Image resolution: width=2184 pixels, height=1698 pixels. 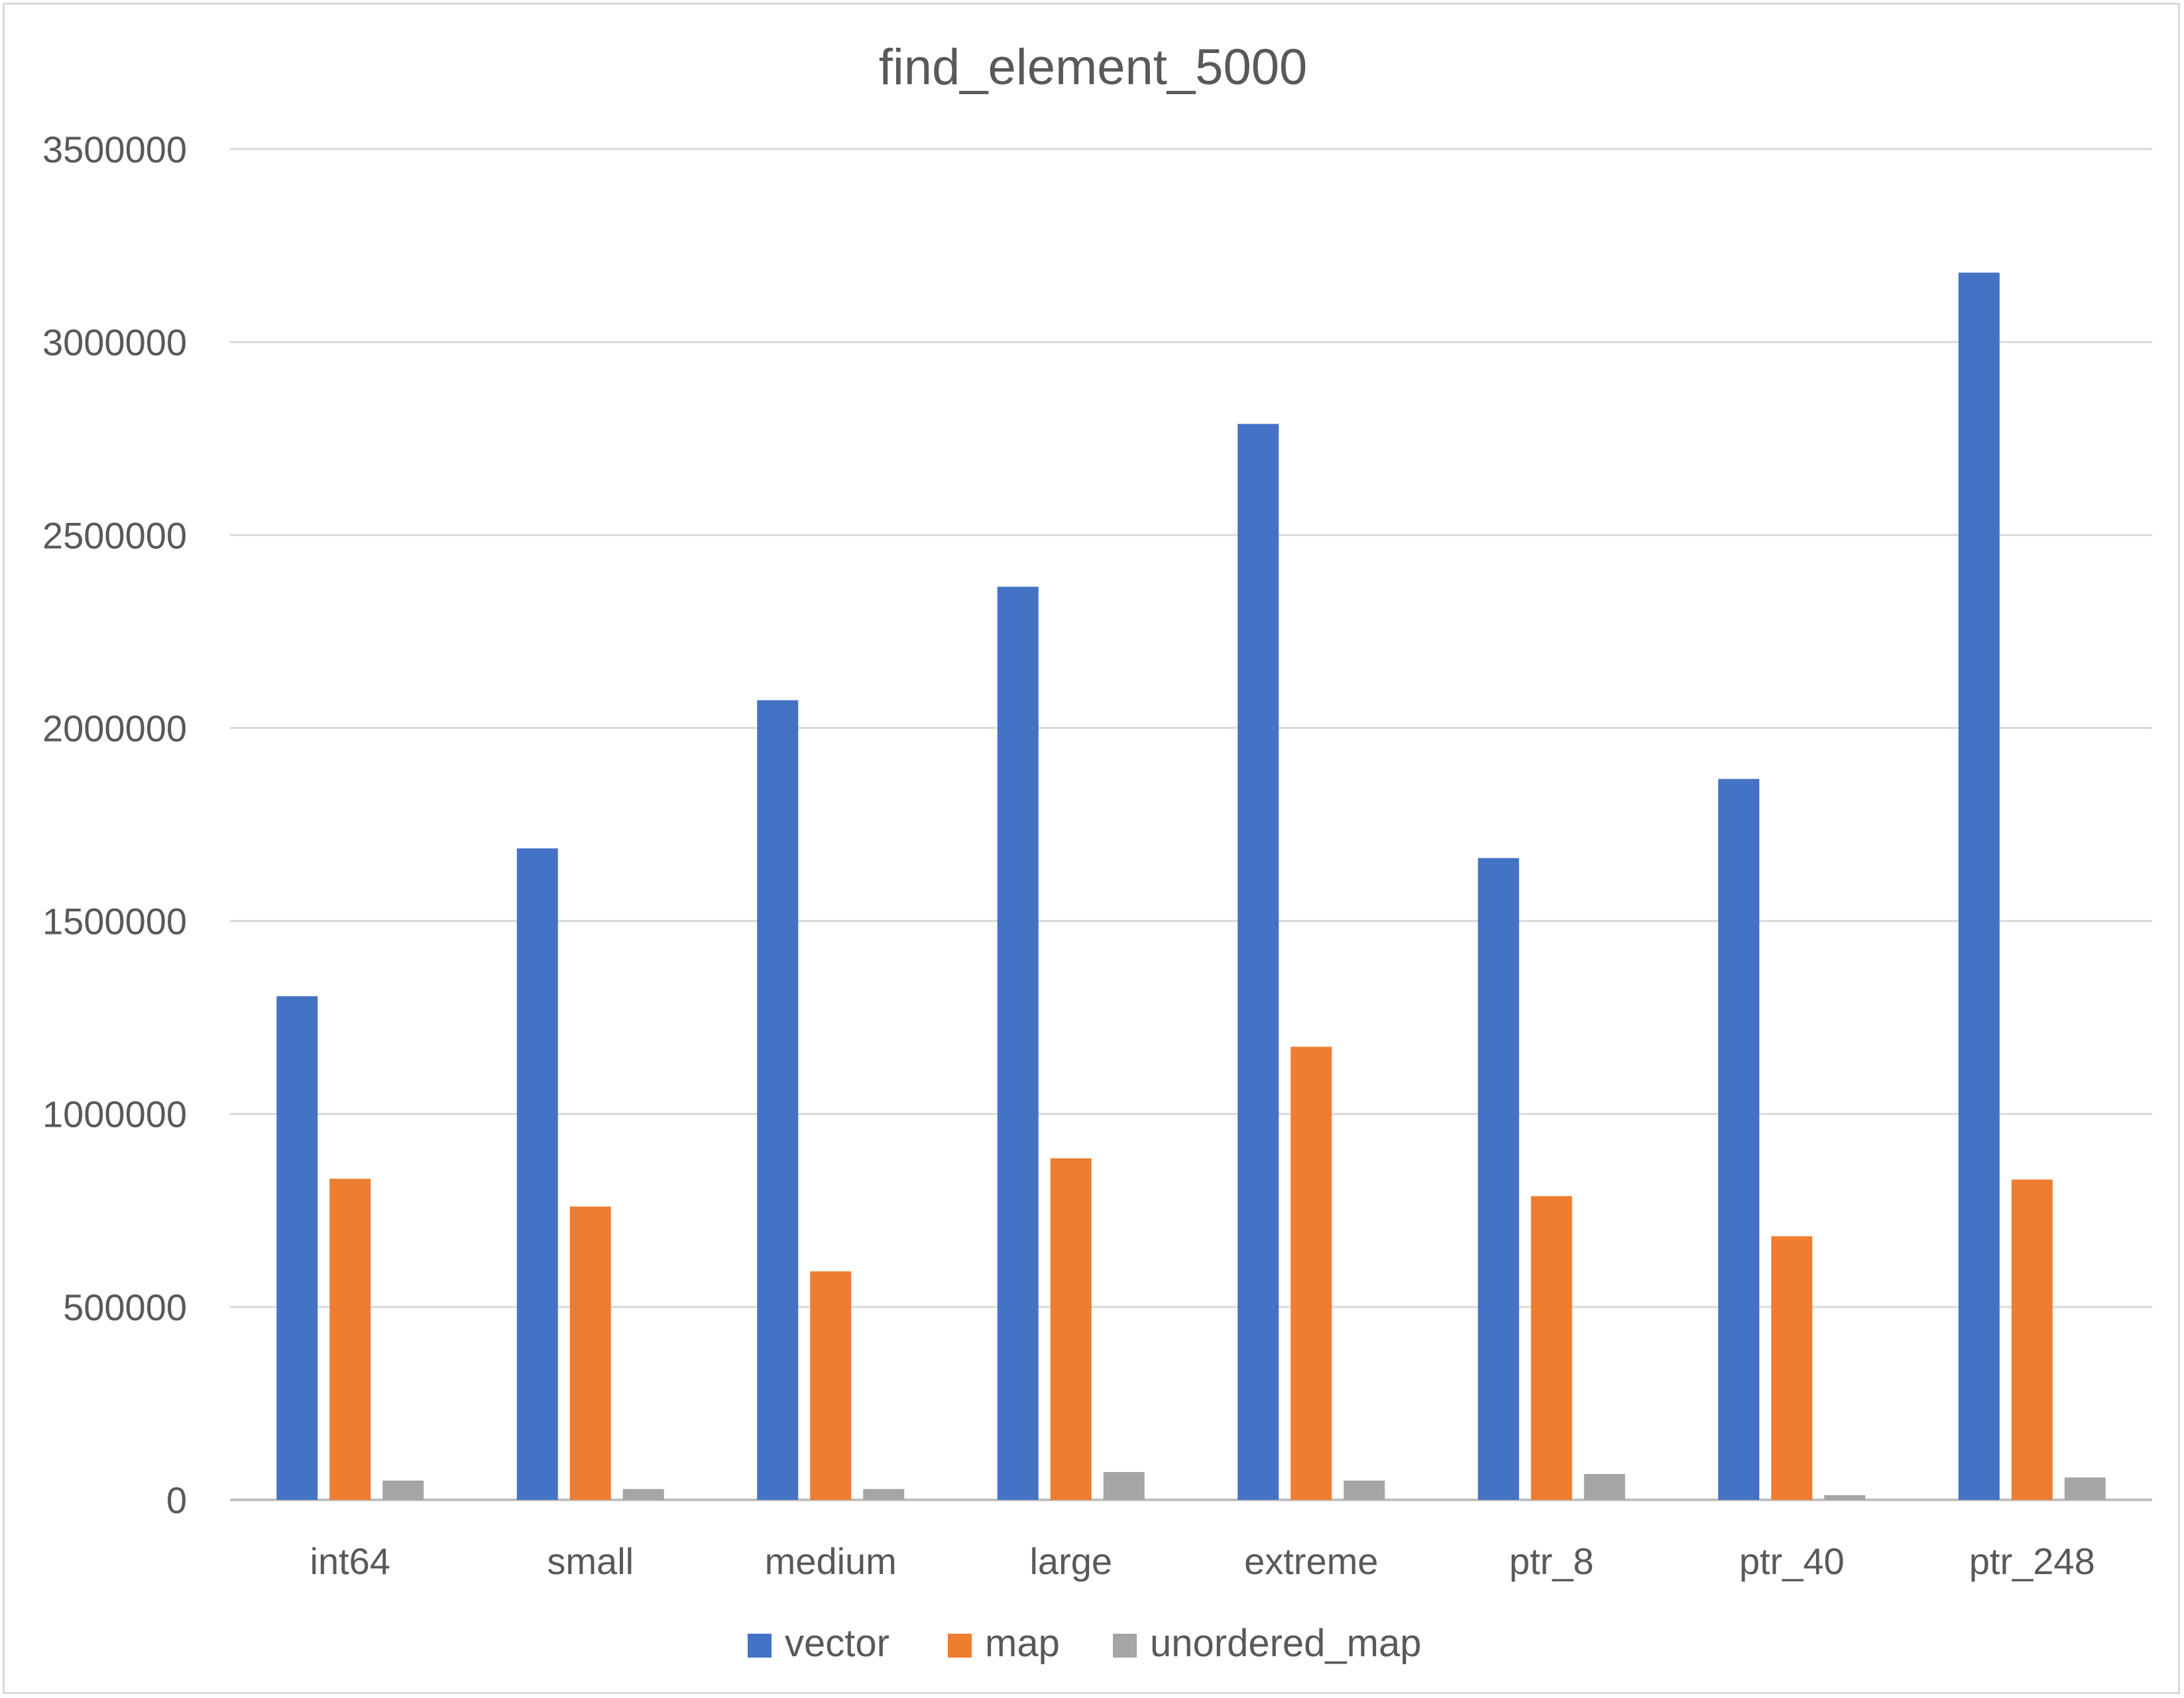 What do you see at coordinates (1070, 1561) in the screenshot?
I see `x-tick-label: large` at bounding box center [1070, 1561].